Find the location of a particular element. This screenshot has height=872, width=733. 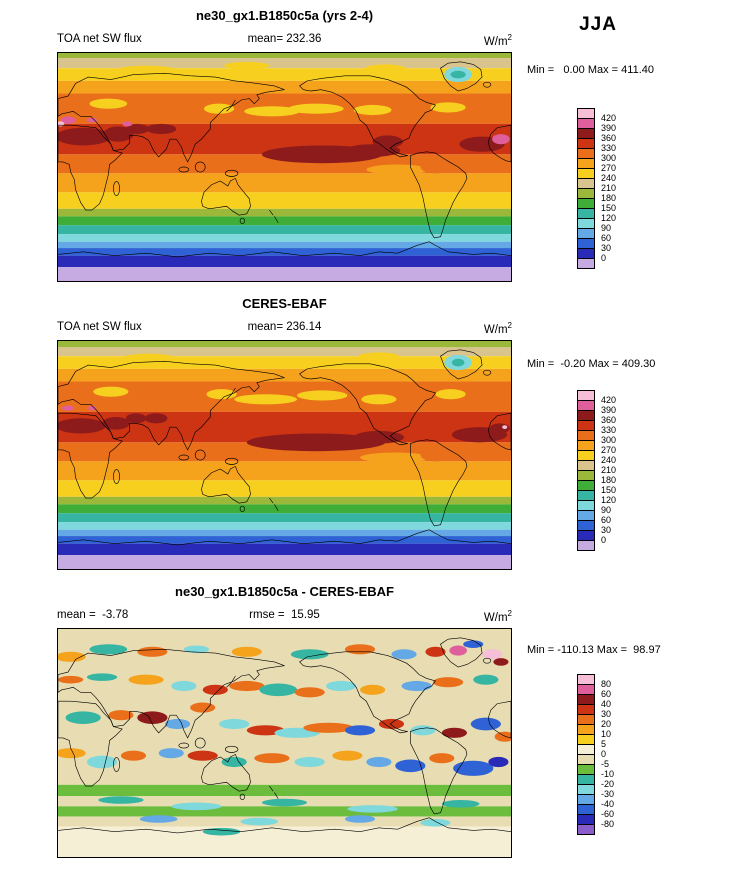

panel-model-minmax-label: Min = 0.00 Max = 411.40 is located at coordinates (590, 70).